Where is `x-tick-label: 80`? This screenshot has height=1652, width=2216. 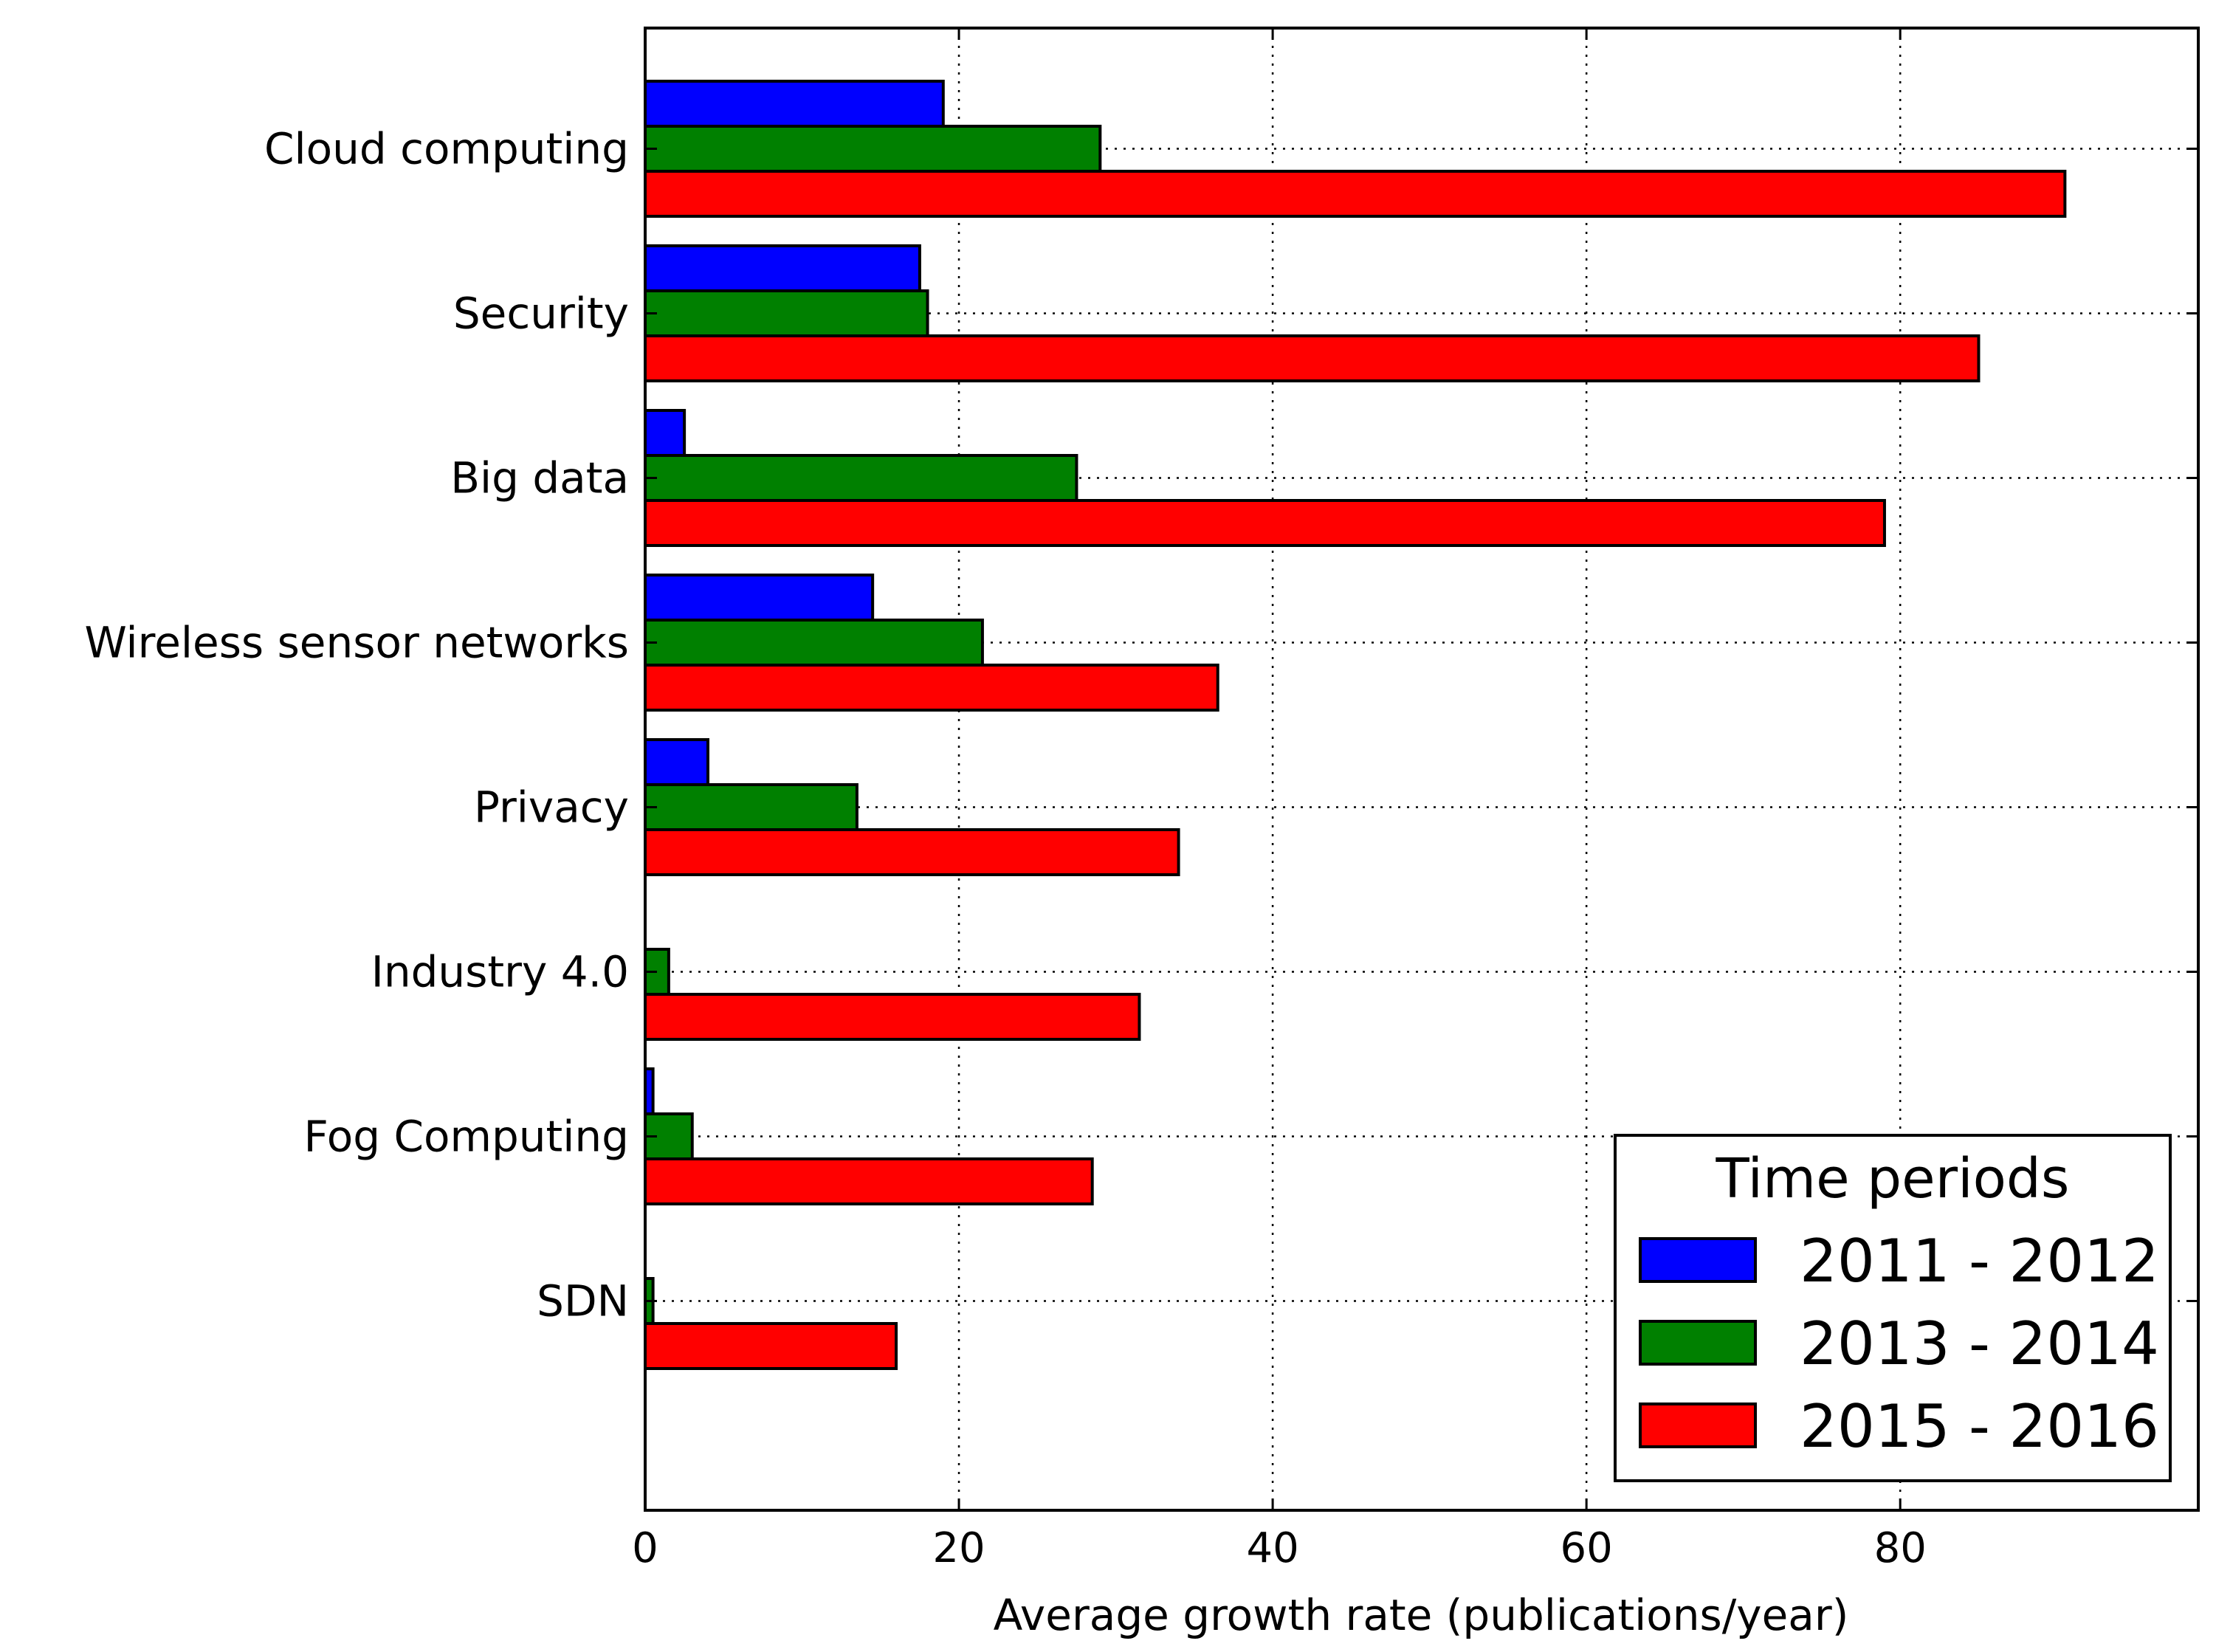
x-tick-label: 80 is located at coordinates (1901, 1548).